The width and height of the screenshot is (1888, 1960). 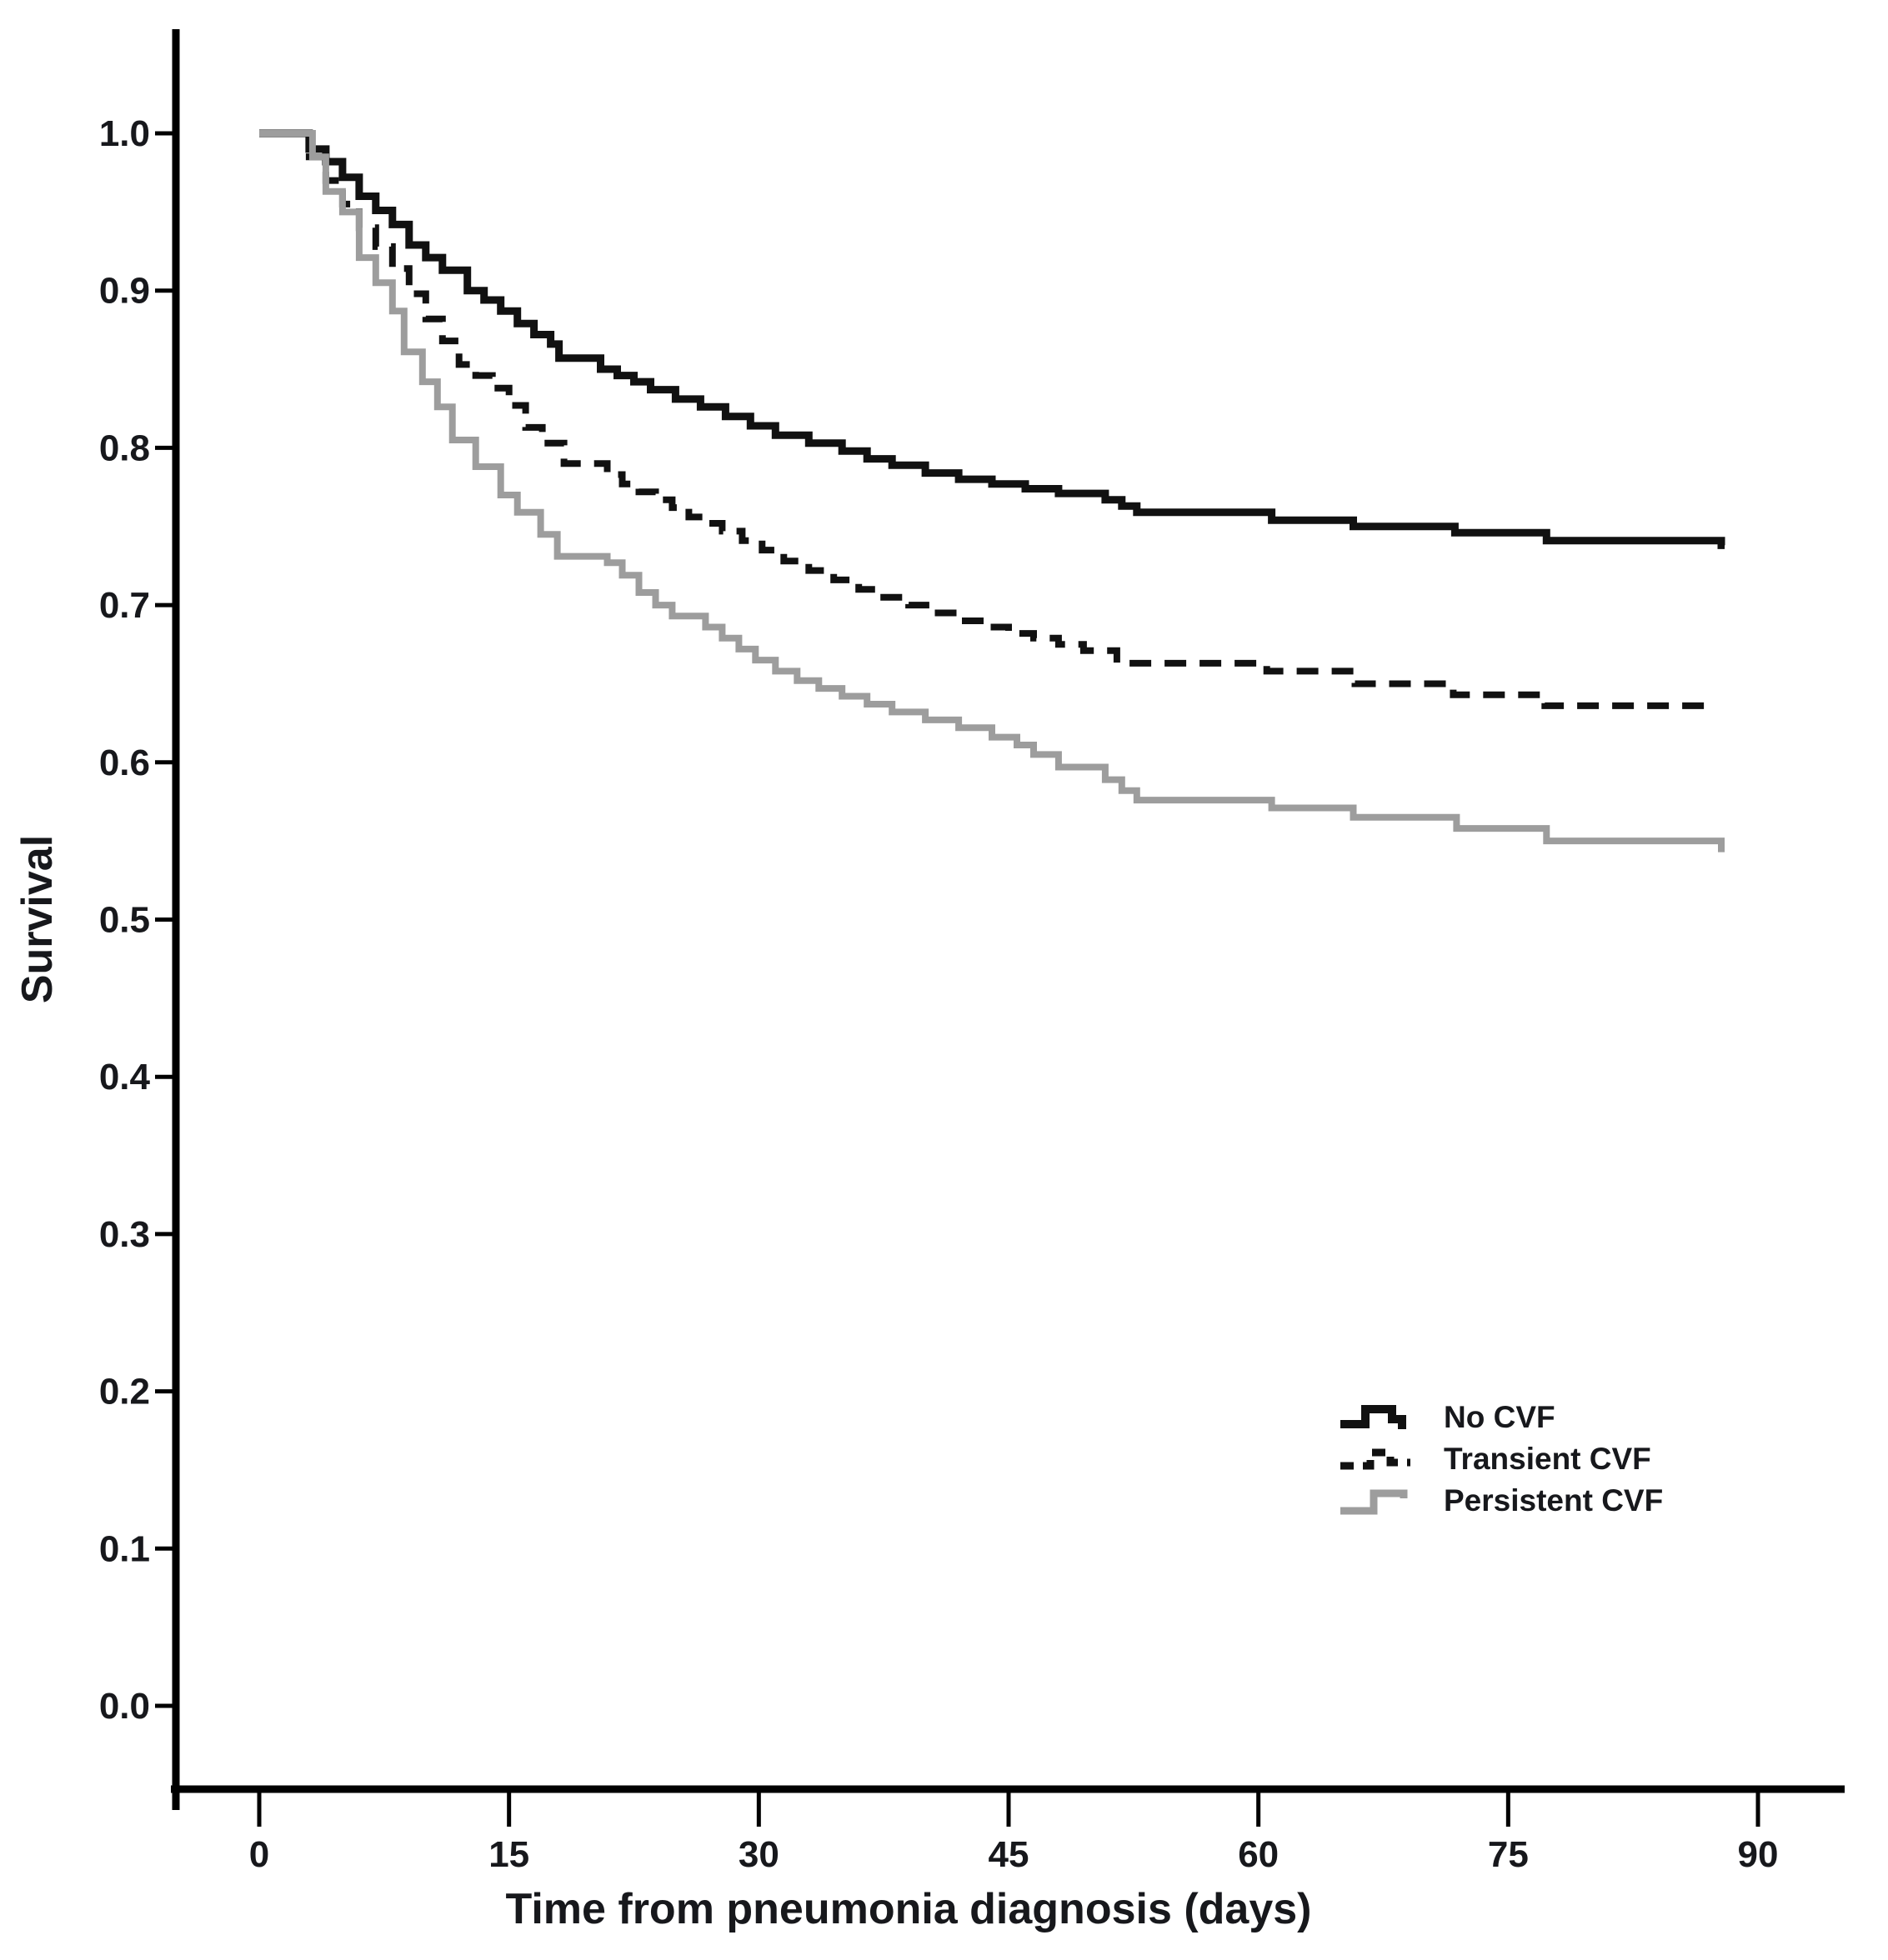 What do you see at coordinates (909, 1909) in the screenshot?
I see `x-axis-title: Time from pneumonia diagnosis (days)` at bounding box center [909, 1909].